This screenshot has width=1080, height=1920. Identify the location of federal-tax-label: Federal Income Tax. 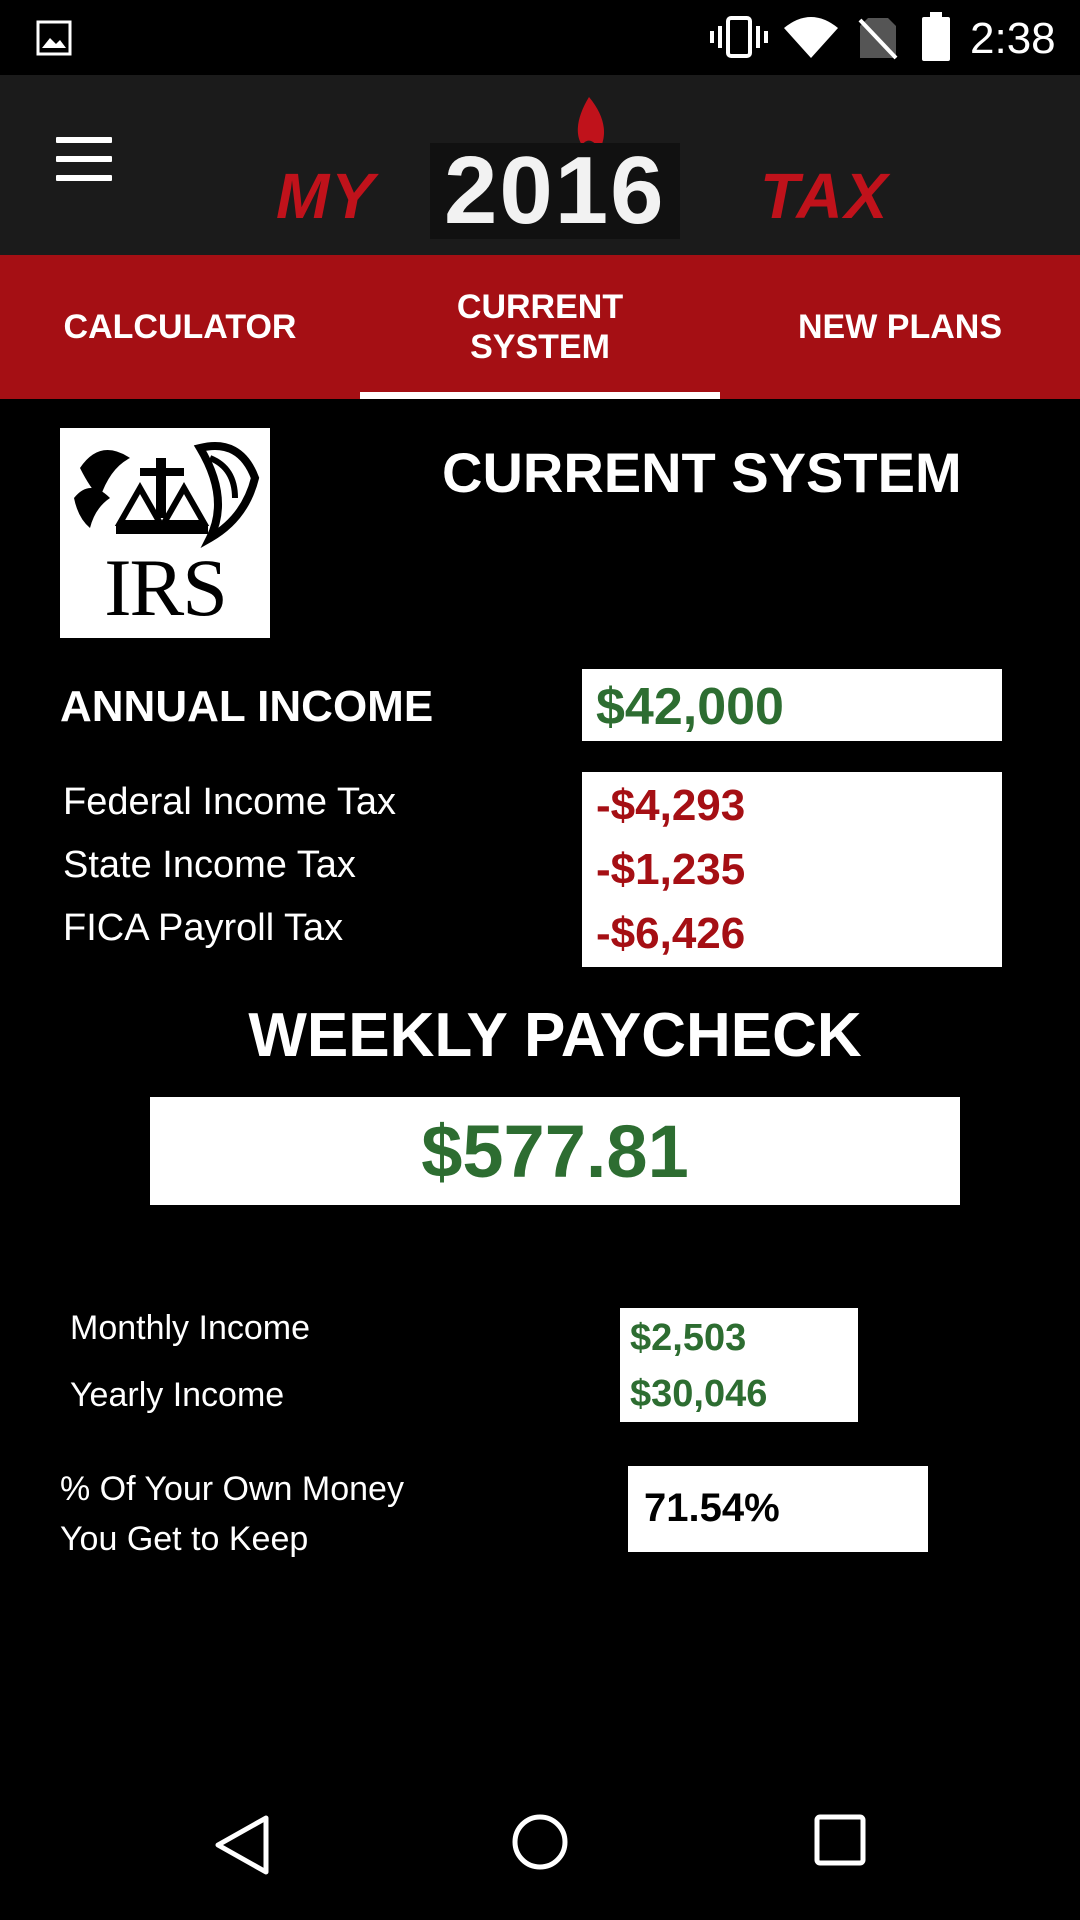
(230, 802).